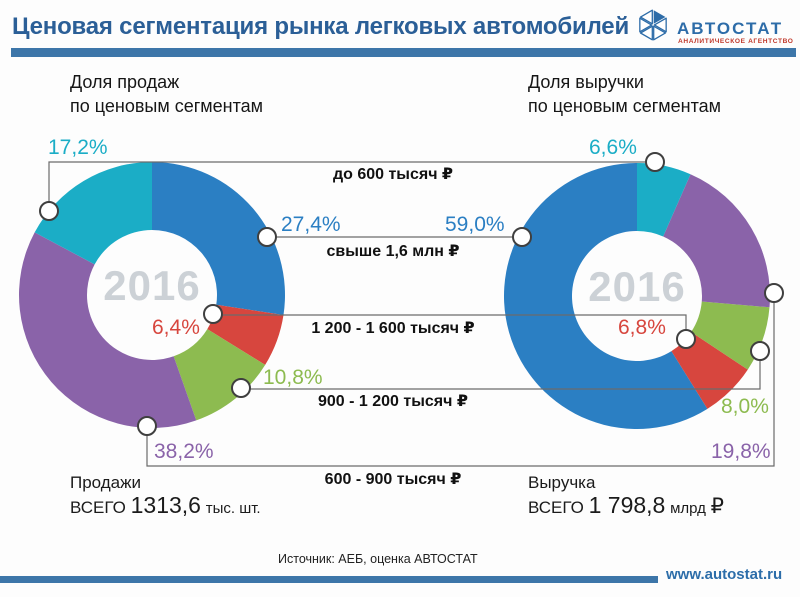 The width and height of the screenshot is (800, 597). What do you see at coordinates (741, 451) in the screenshot?
I see `revenue-pct-600-900: 19,8%` at bounding box center [741, 451].